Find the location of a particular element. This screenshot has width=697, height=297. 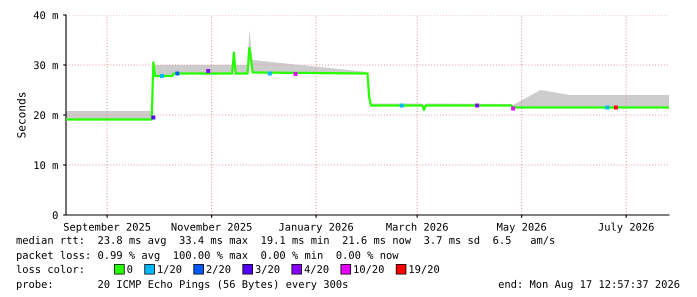

text: packet loss: 0.99 % avg 100.00 % max 0.00 % min 0.00 % now is located at coordinates (207, 256).